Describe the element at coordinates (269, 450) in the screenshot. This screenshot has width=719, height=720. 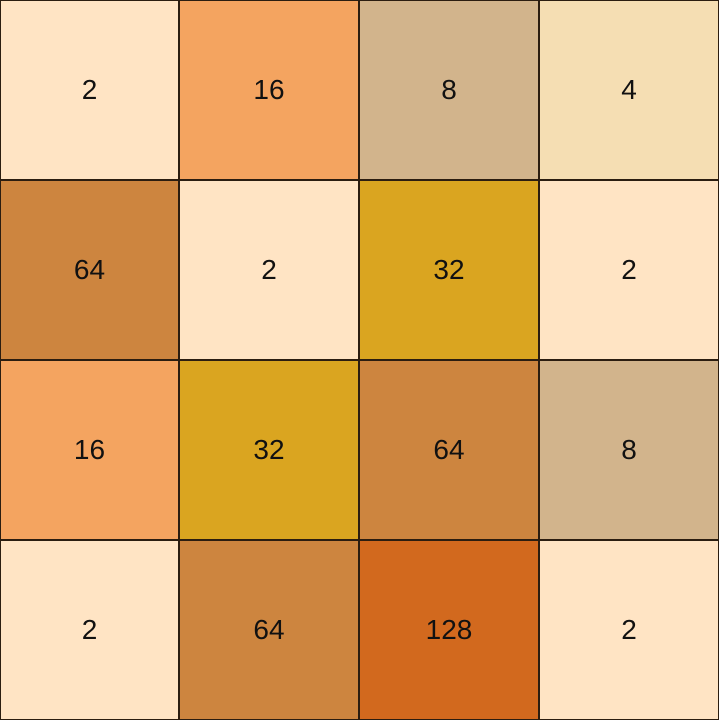
I see `tile-r2-c1: 32` at that location.